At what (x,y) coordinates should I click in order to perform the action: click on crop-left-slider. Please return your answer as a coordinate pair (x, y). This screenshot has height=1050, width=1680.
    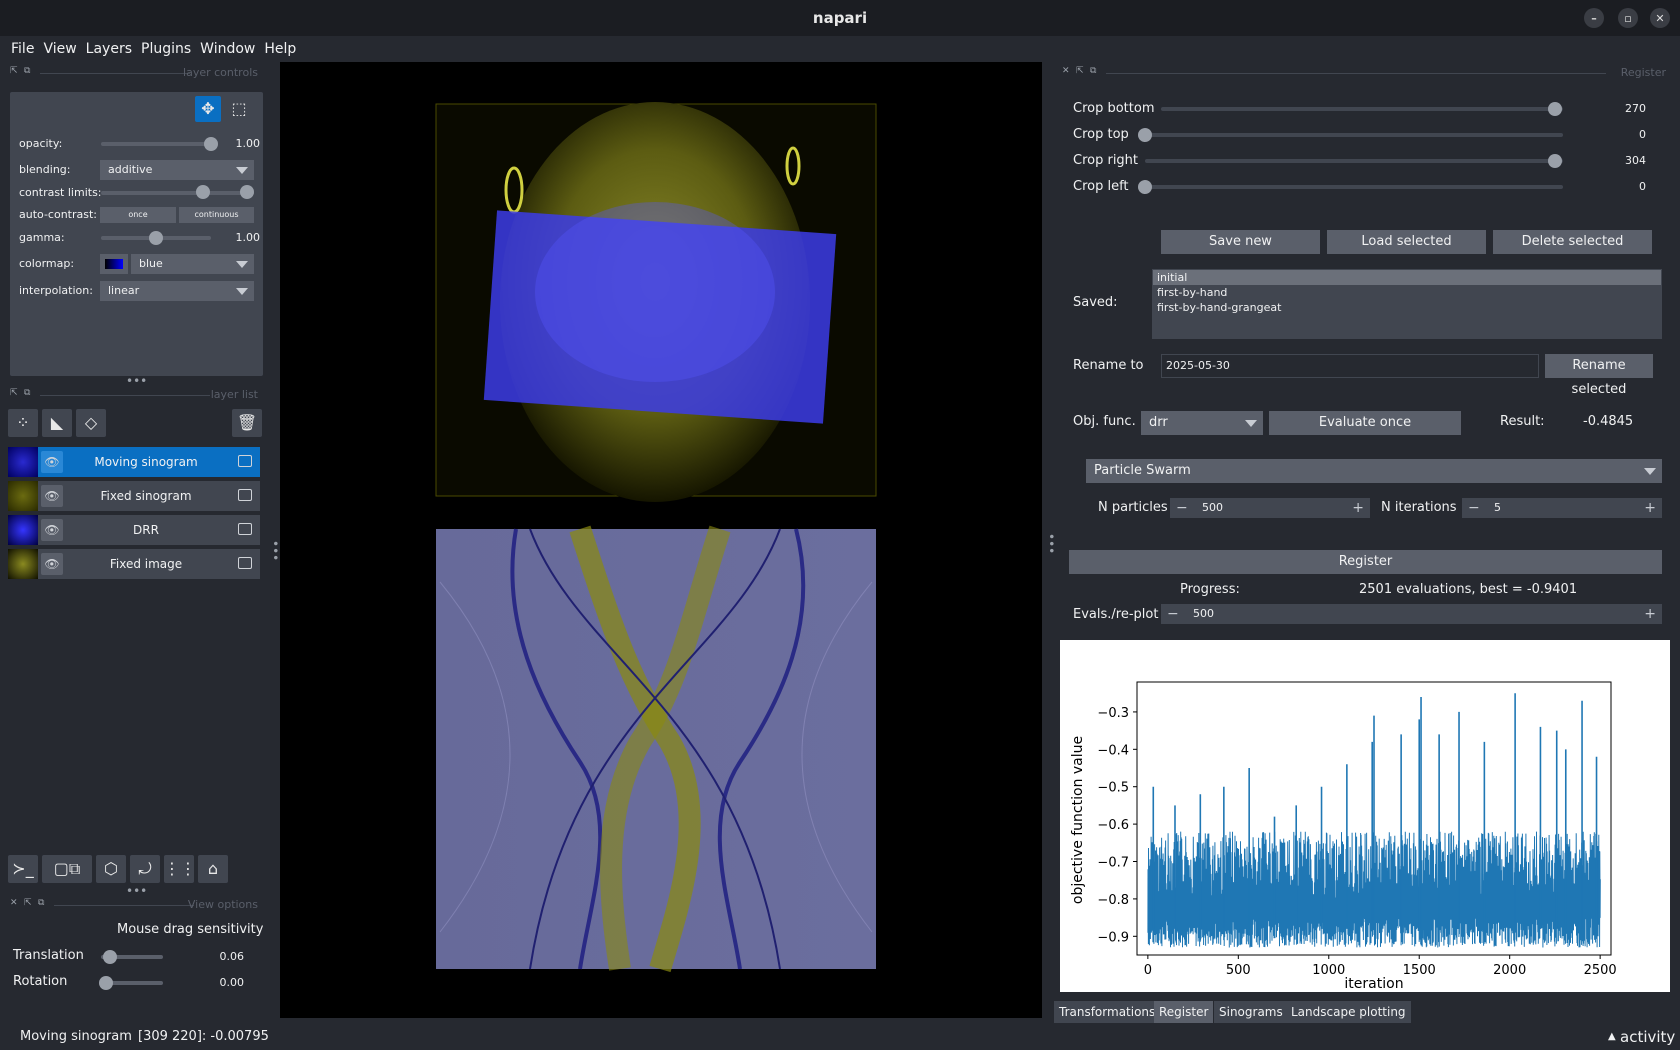
    Looking at the image, I should click on (1350, 187).